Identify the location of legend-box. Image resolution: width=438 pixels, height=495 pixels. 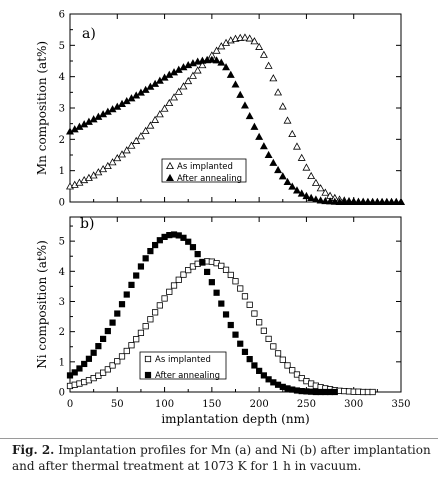
(204, 170).